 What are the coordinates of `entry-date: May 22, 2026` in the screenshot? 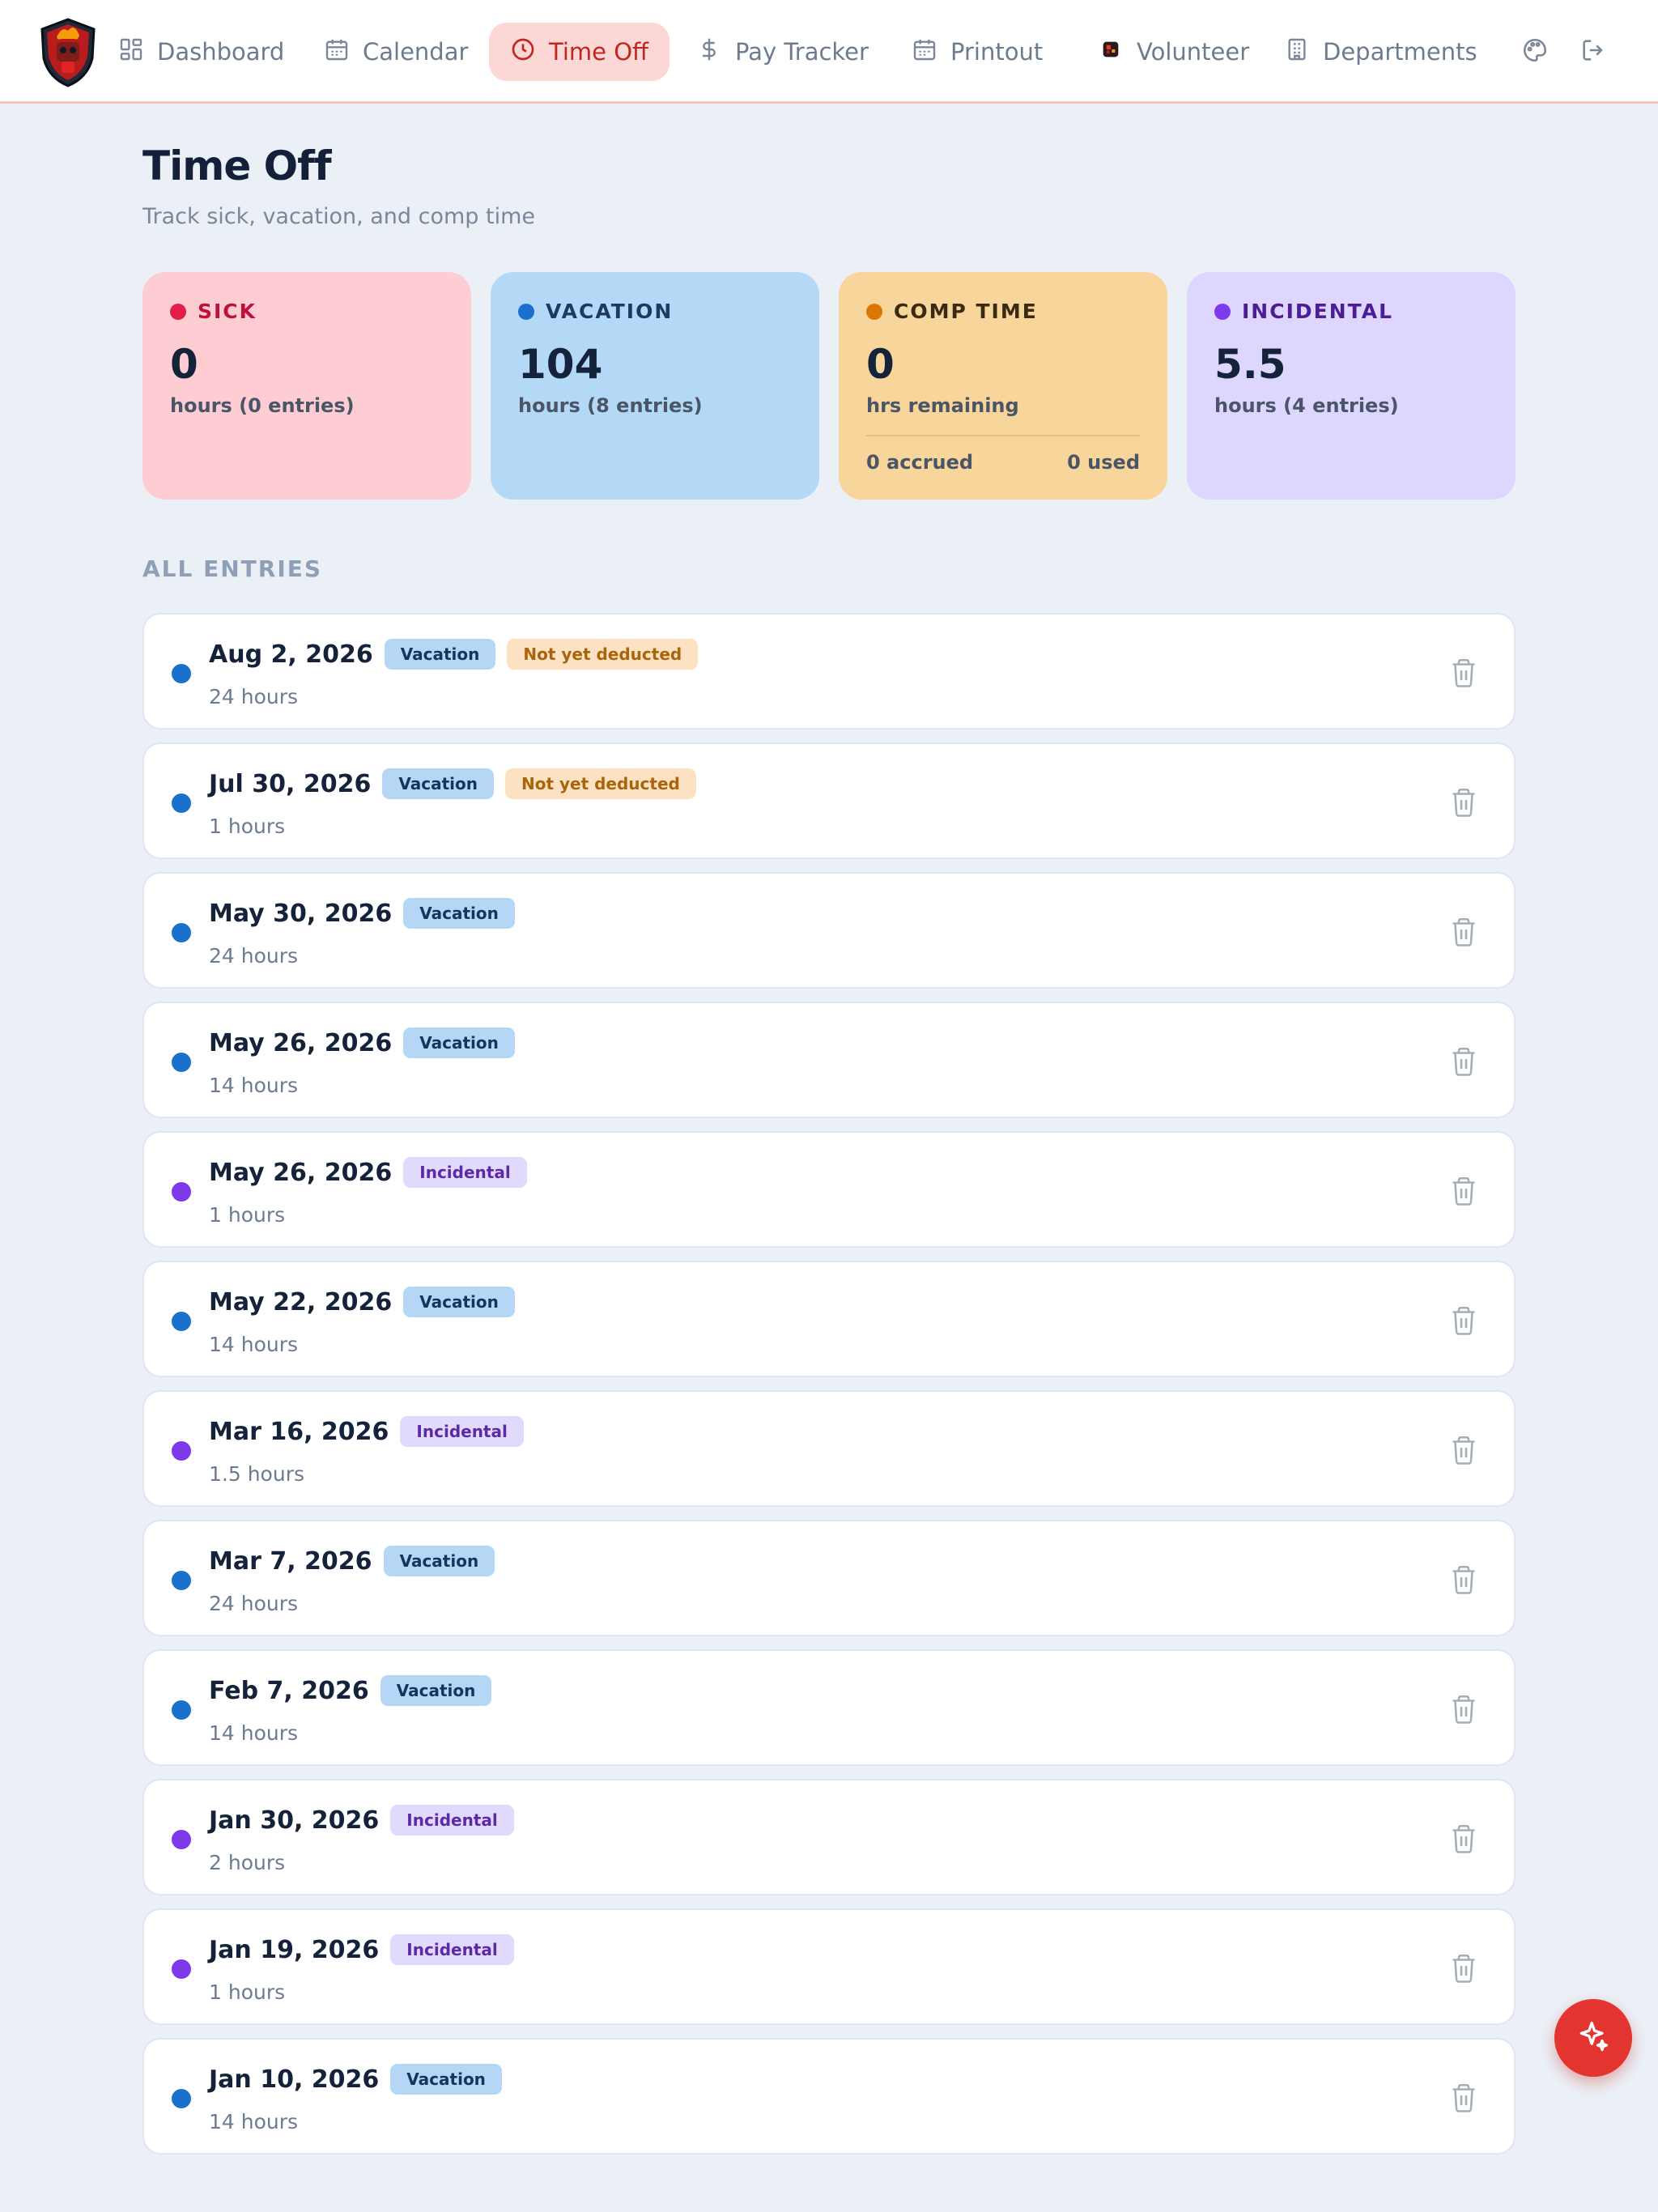 It's located at (301, 1302).